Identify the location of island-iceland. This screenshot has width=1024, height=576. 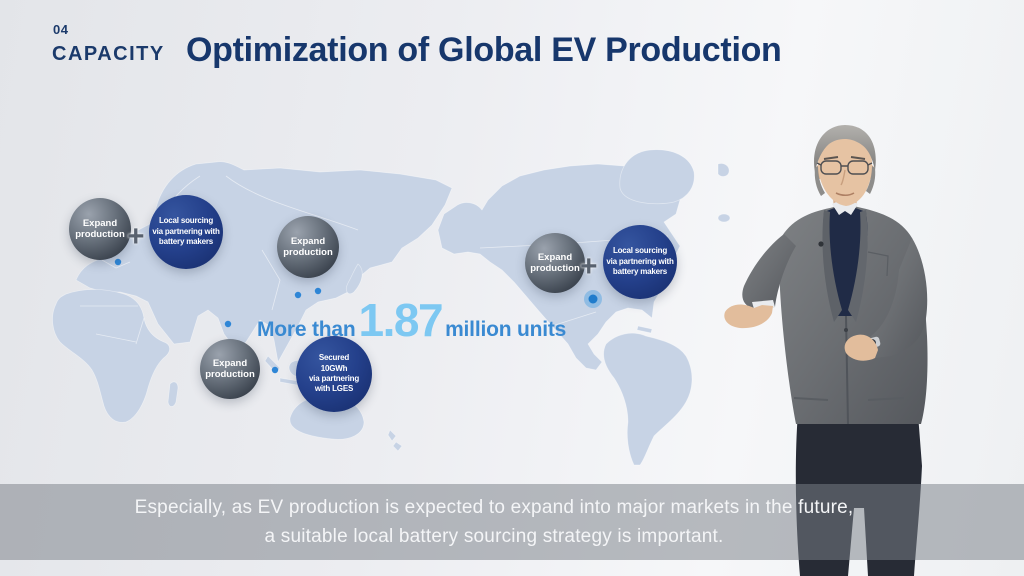
(724, 218).